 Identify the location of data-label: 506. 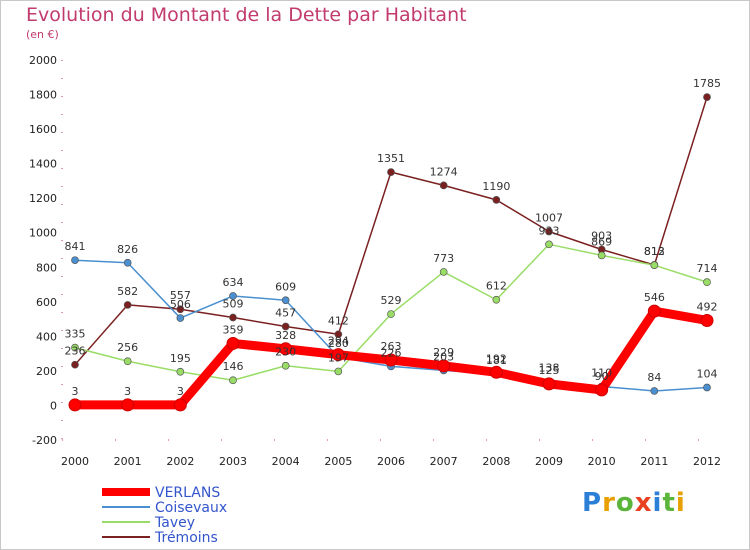
(180, 304).